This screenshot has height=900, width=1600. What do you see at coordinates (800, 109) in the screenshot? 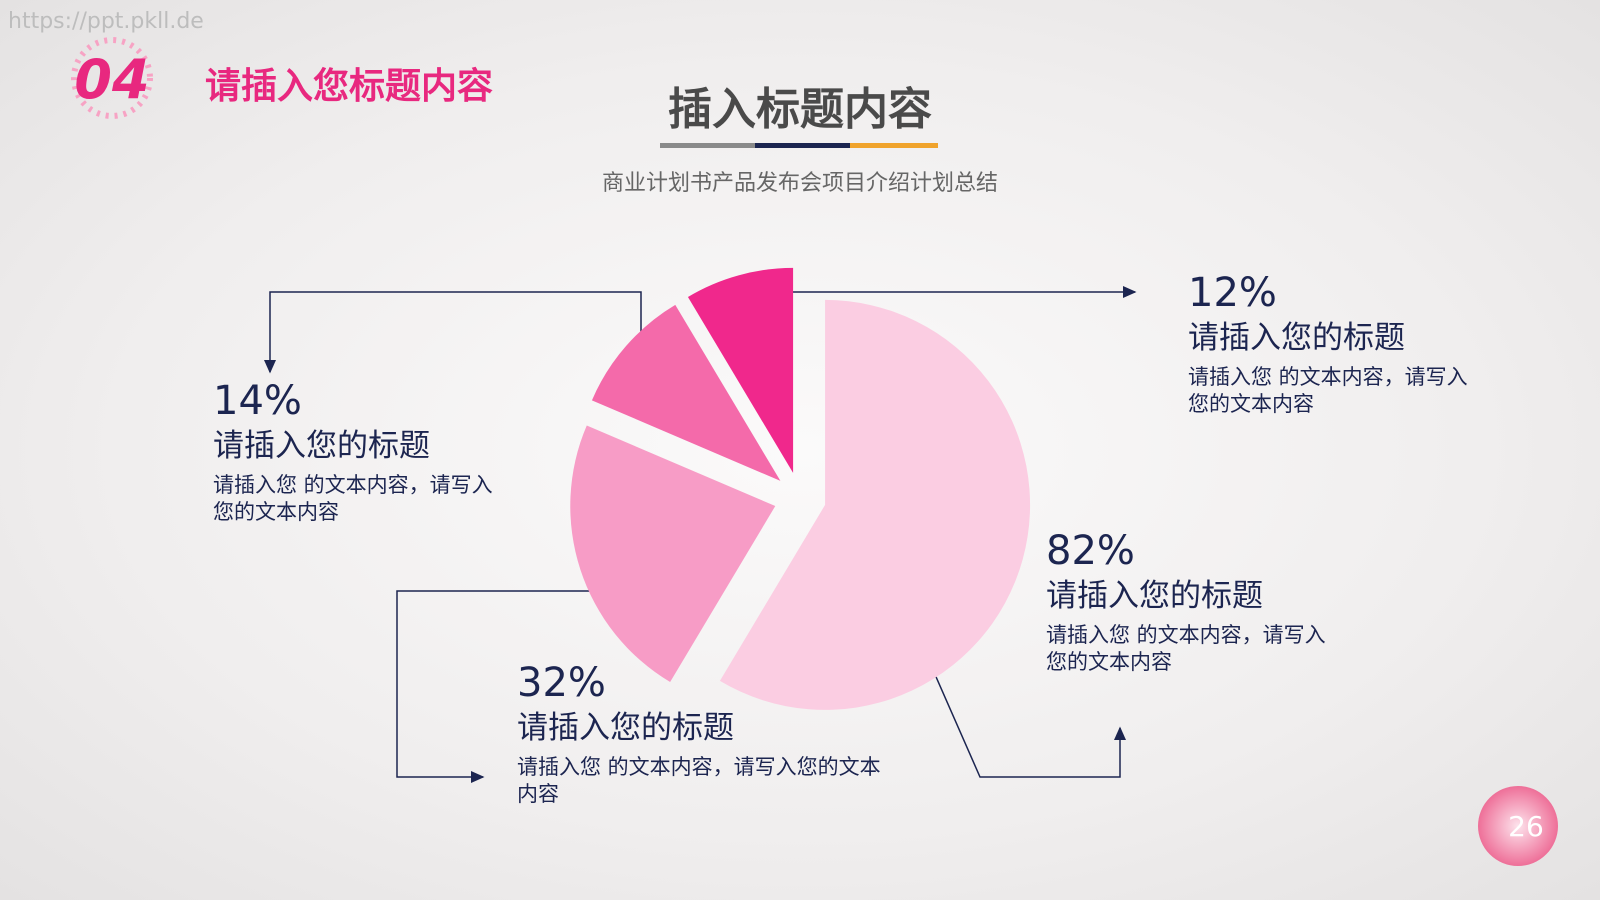
I see `chart-title: 插入标题内容` at bounding box center [800, 109].